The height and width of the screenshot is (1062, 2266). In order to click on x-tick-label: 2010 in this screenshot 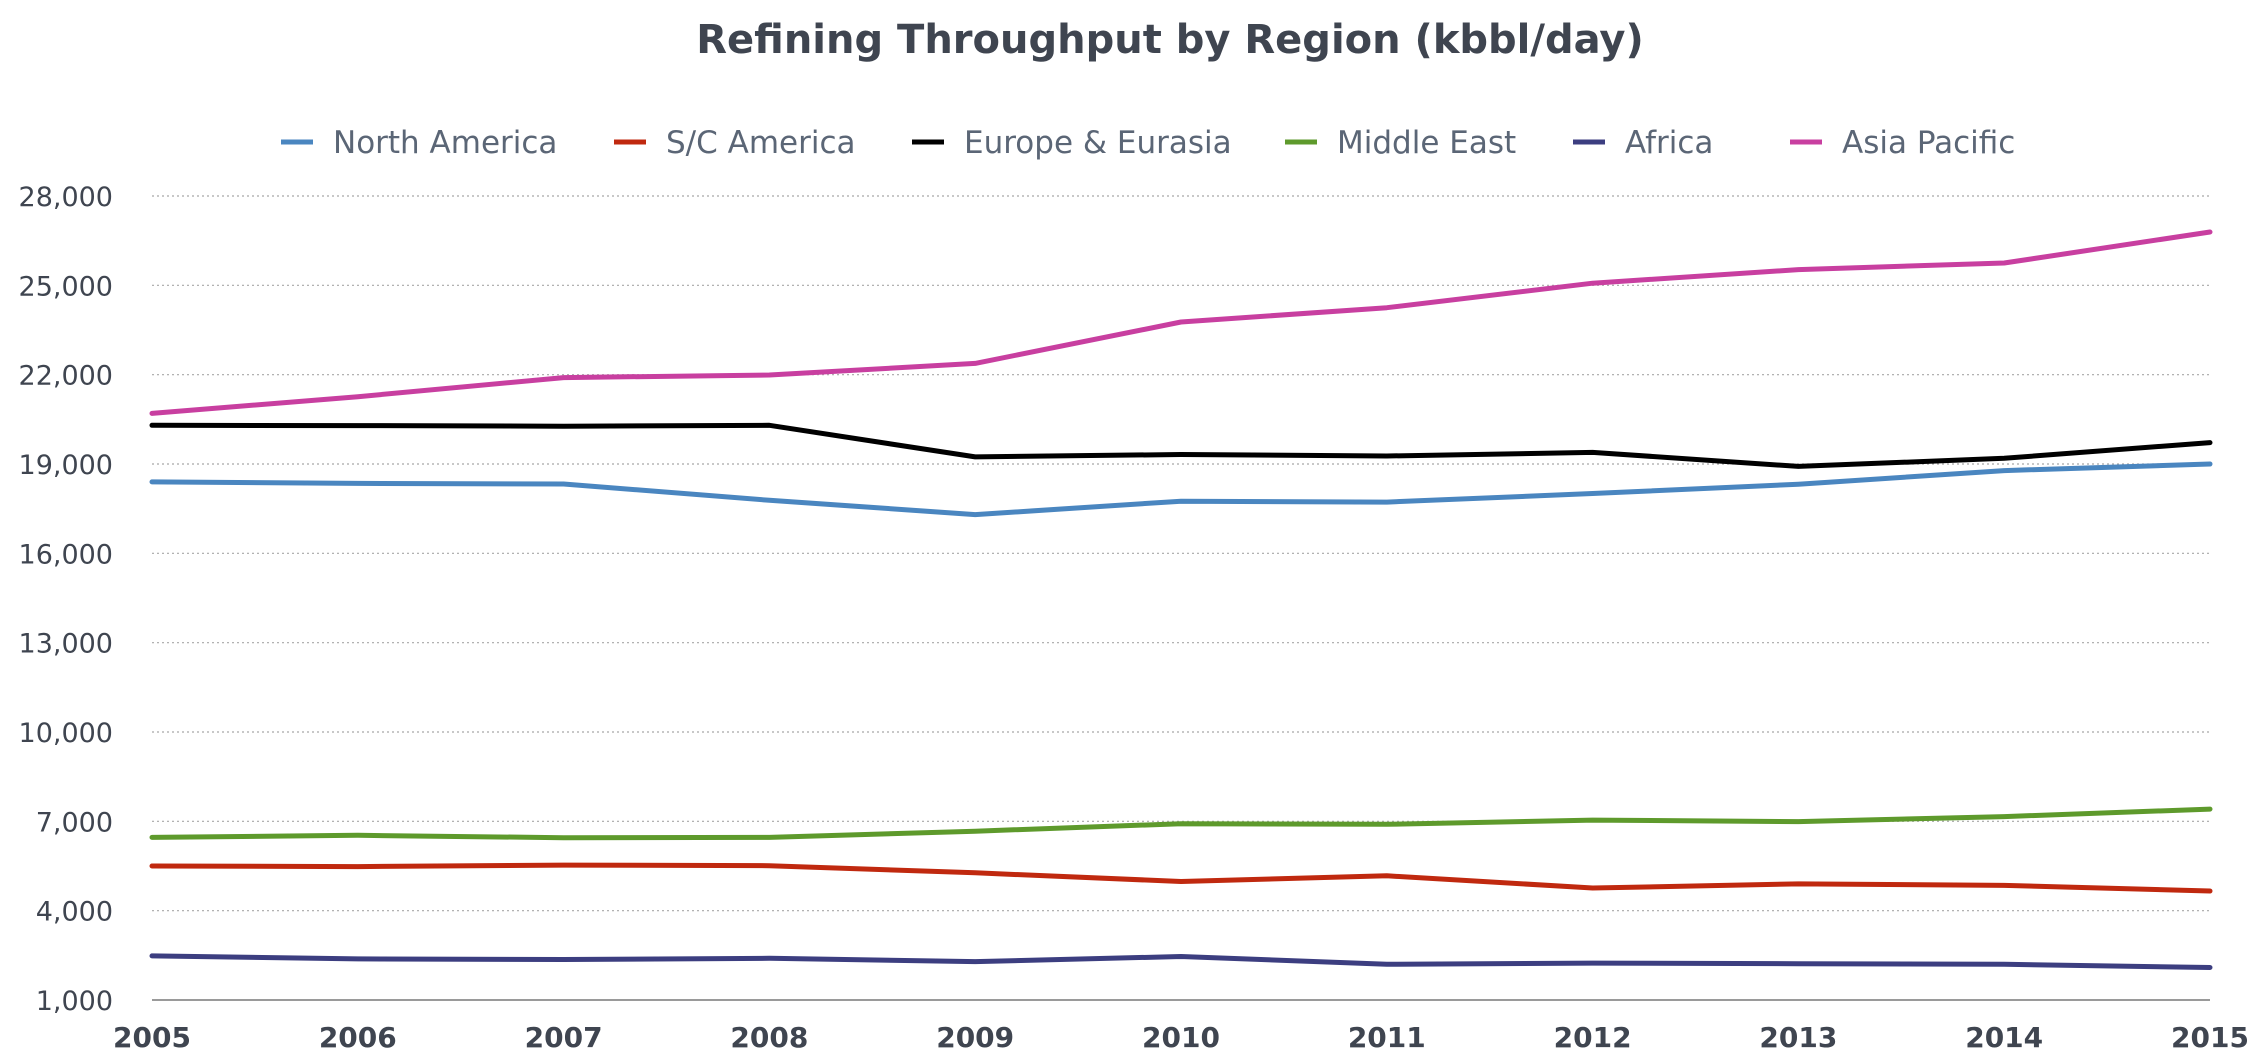, I will do `click(1181, 1037)`.